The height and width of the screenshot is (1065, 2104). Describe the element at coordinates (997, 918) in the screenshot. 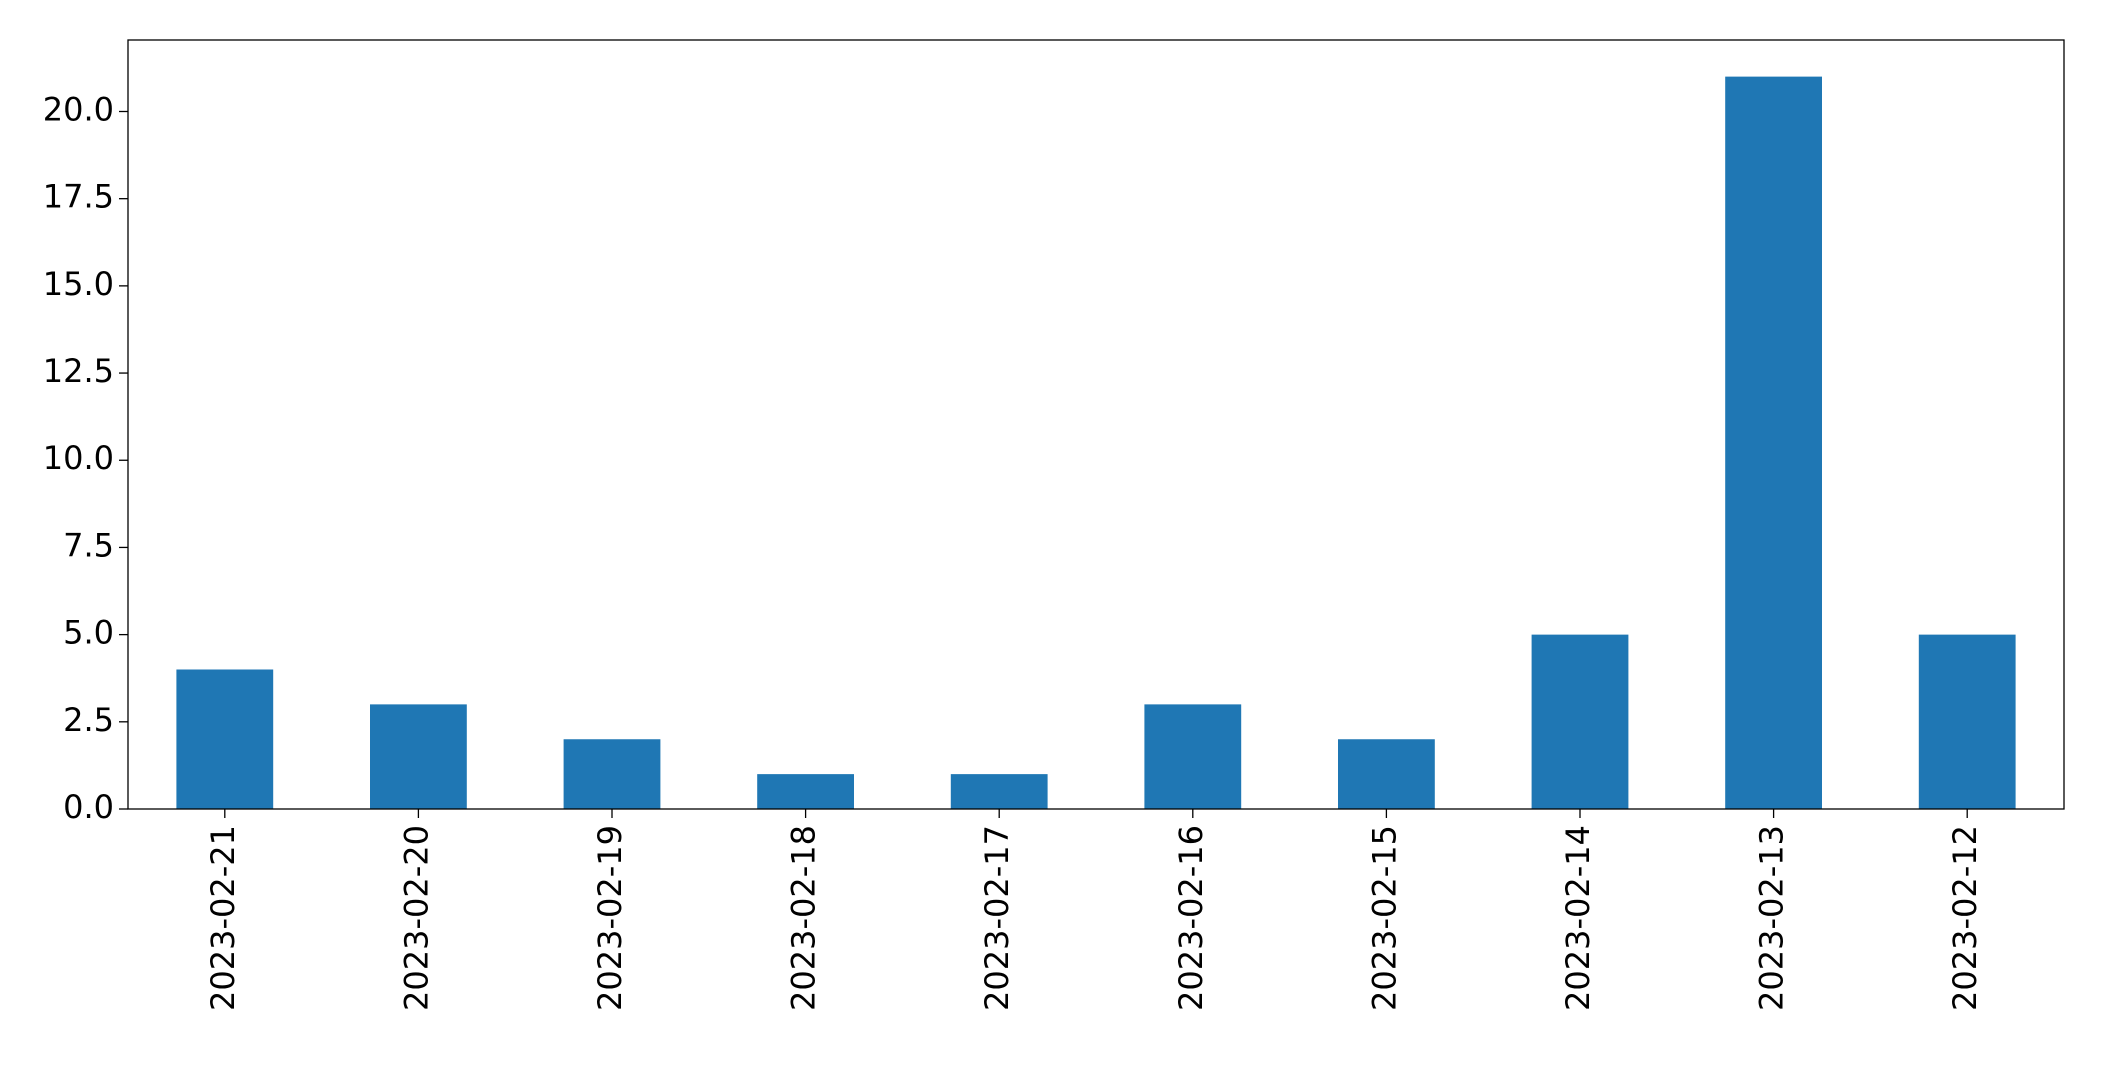

I see `x-tick-label: 2023-02-17` at that location.